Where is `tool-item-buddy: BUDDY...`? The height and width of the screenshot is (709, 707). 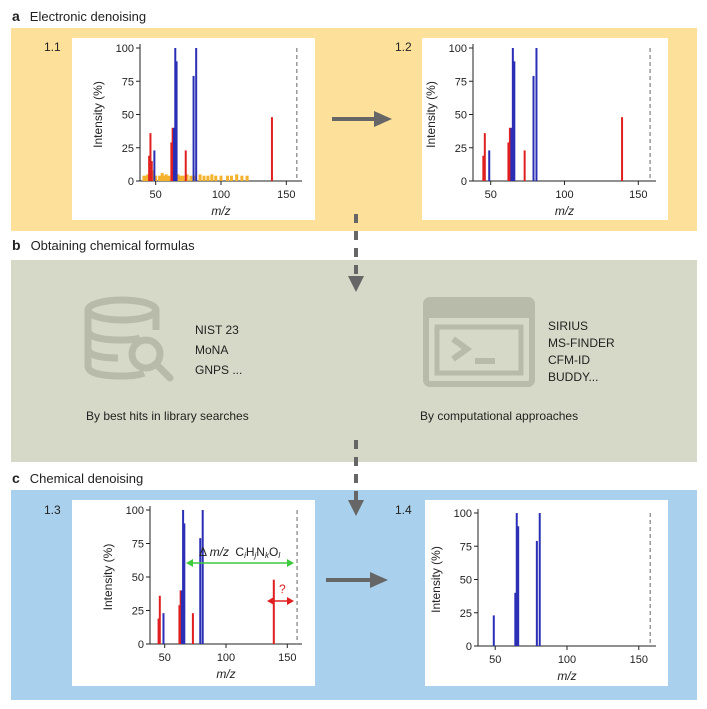
tool-item-buddy: BUDDY... is located at coordinates (573, 377).